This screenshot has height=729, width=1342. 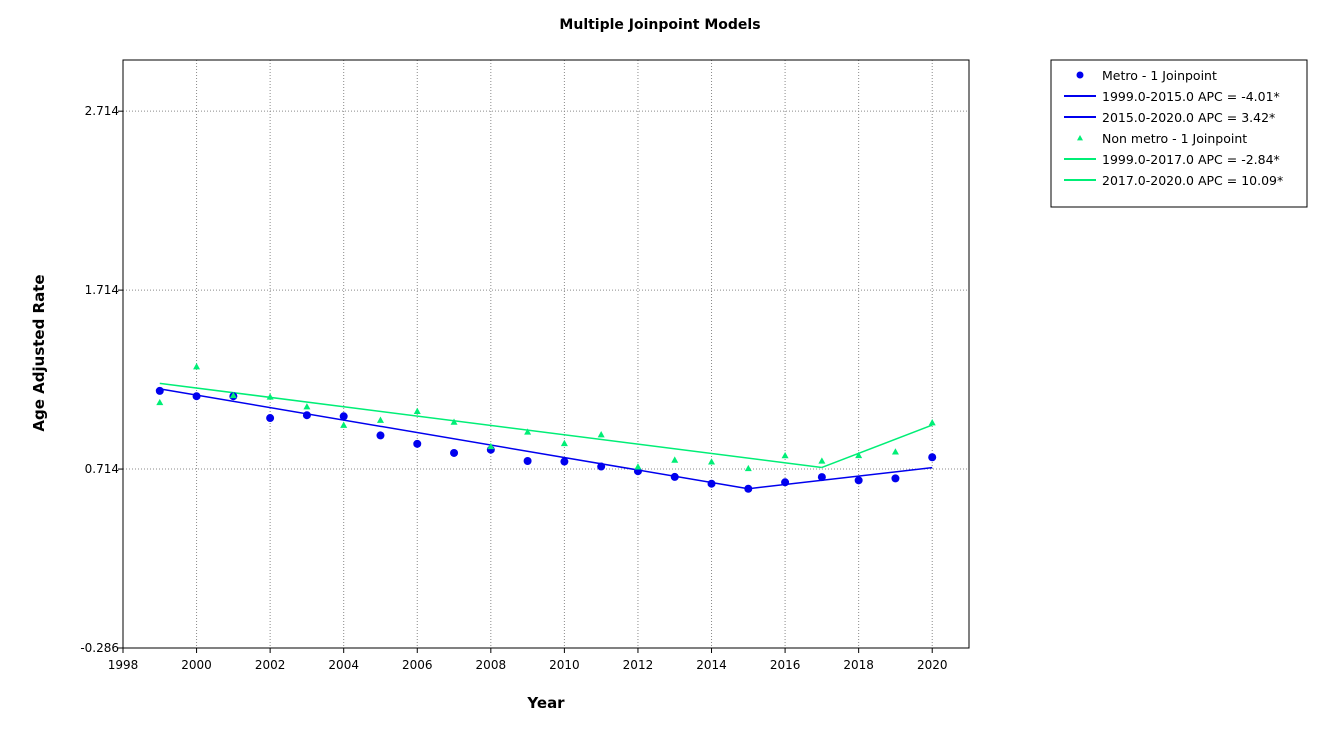 I want to click on legend-marker-metro, so click(x=1080, y=75).